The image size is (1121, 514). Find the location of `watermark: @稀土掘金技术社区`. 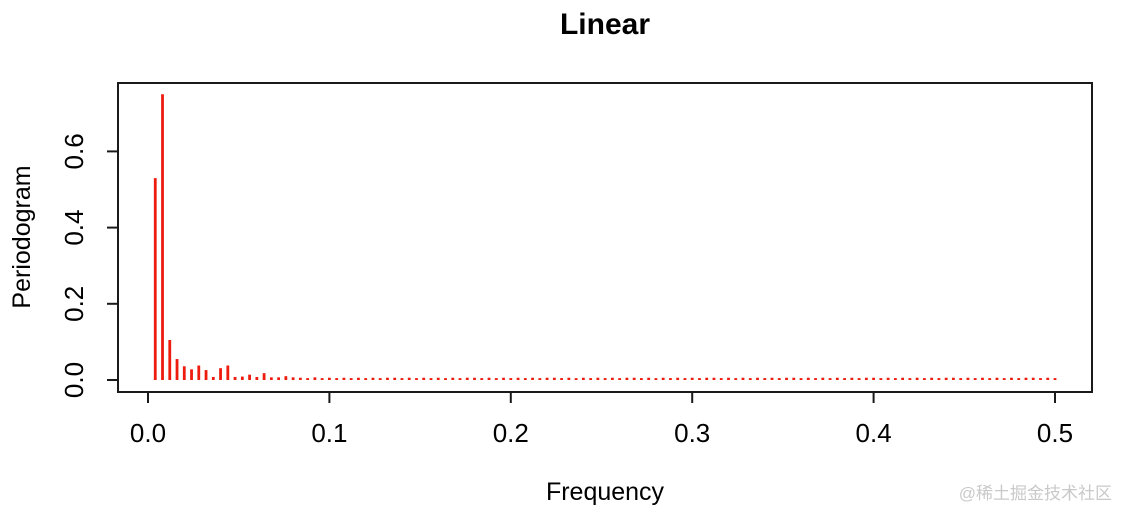

watermark: @稀土掘金技术社区 is located at coordinates (1035, 493).